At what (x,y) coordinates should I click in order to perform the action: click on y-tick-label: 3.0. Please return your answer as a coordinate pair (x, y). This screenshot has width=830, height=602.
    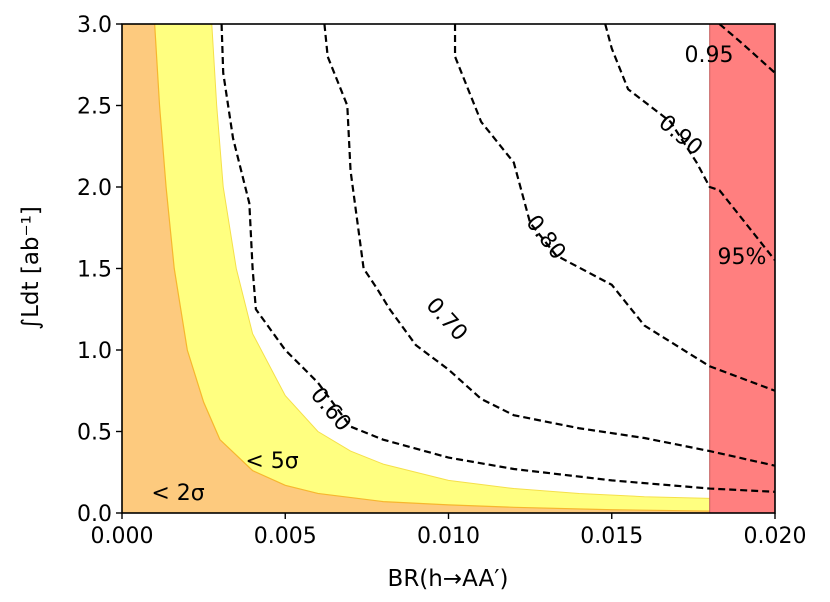
    Looking at the image, I should click on (94, 25).